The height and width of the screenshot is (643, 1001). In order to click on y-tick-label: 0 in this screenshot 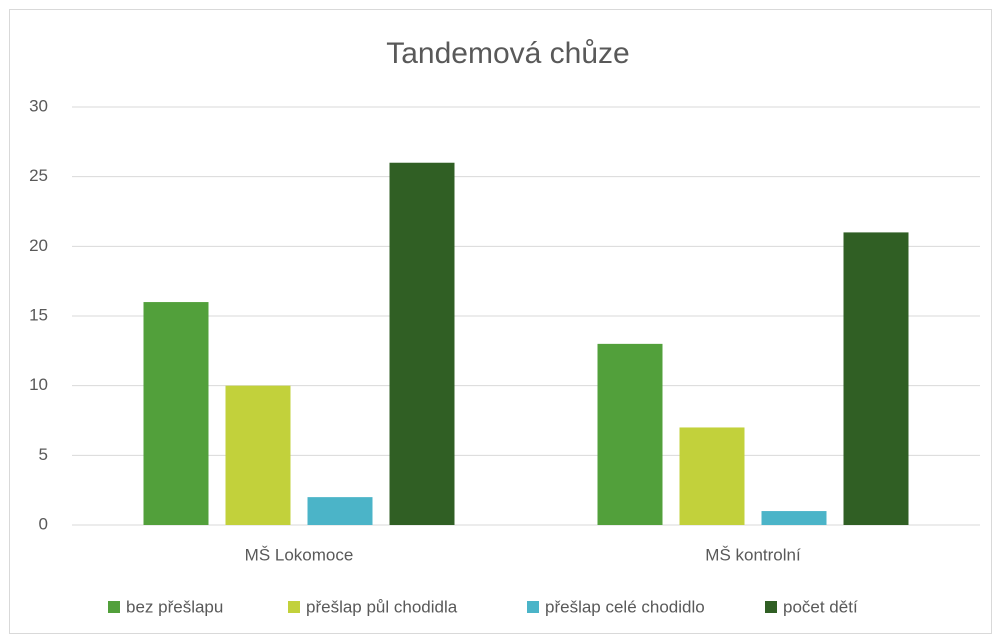, I will do `click(43, 523)`.